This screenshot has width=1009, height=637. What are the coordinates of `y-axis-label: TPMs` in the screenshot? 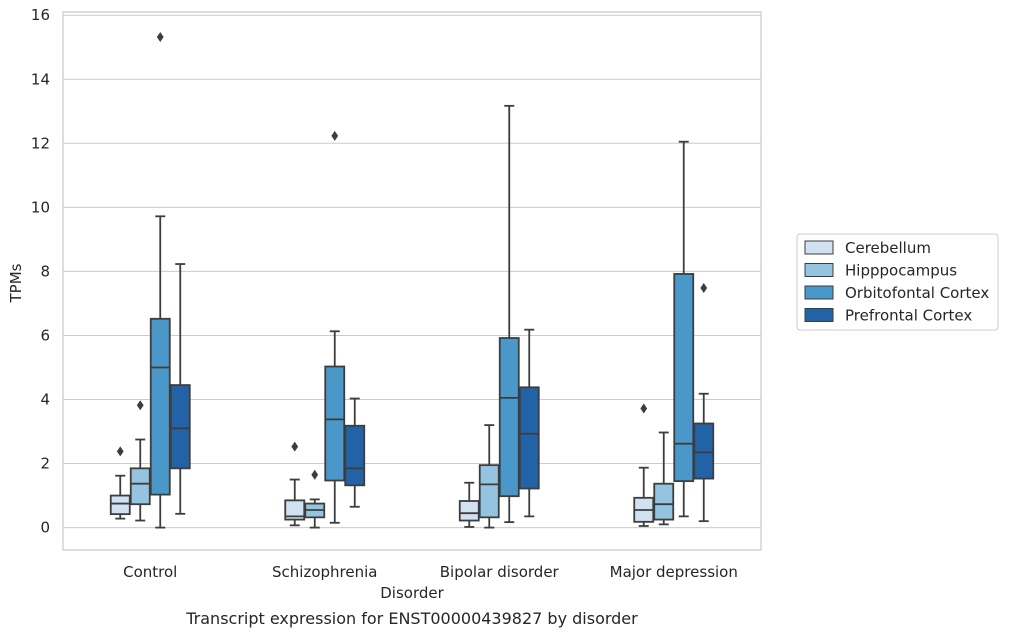 It's located at (16, 283).